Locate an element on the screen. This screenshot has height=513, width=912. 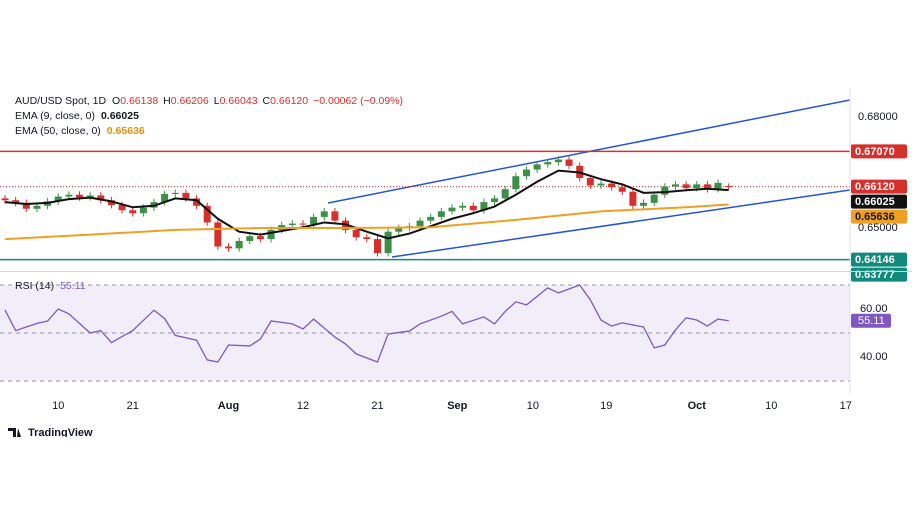
price-label: 0.67070 is located at coordinates (875, 152).